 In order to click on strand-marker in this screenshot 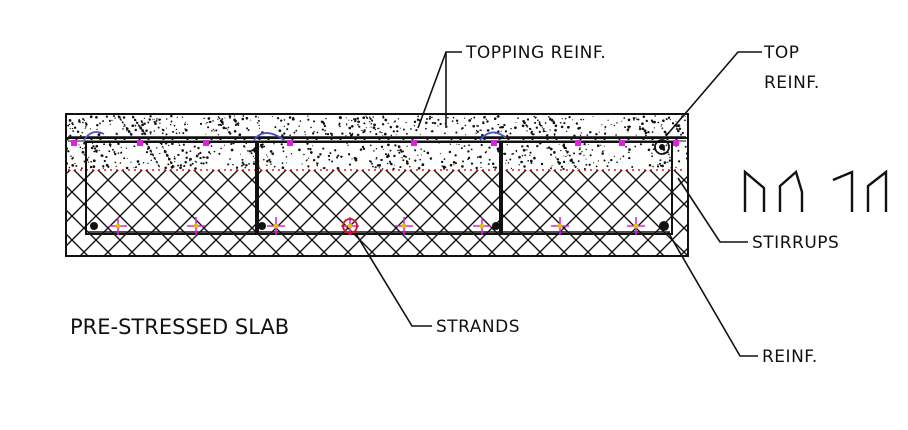, I will do `click(350, 226)`.